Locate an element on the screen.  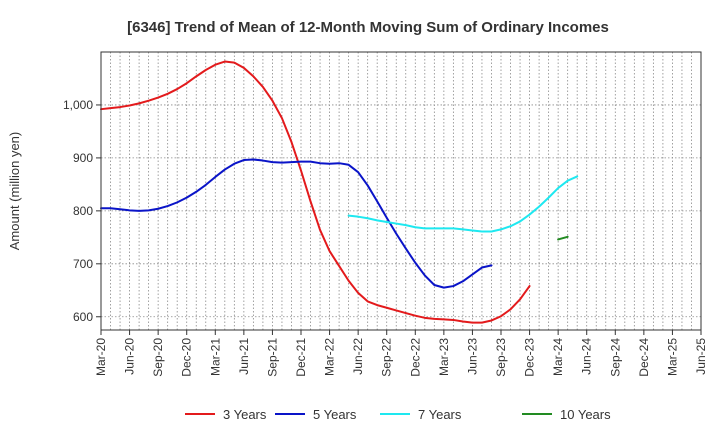
x-tick-label: Jun-21 is located at coordinates (244, 356).